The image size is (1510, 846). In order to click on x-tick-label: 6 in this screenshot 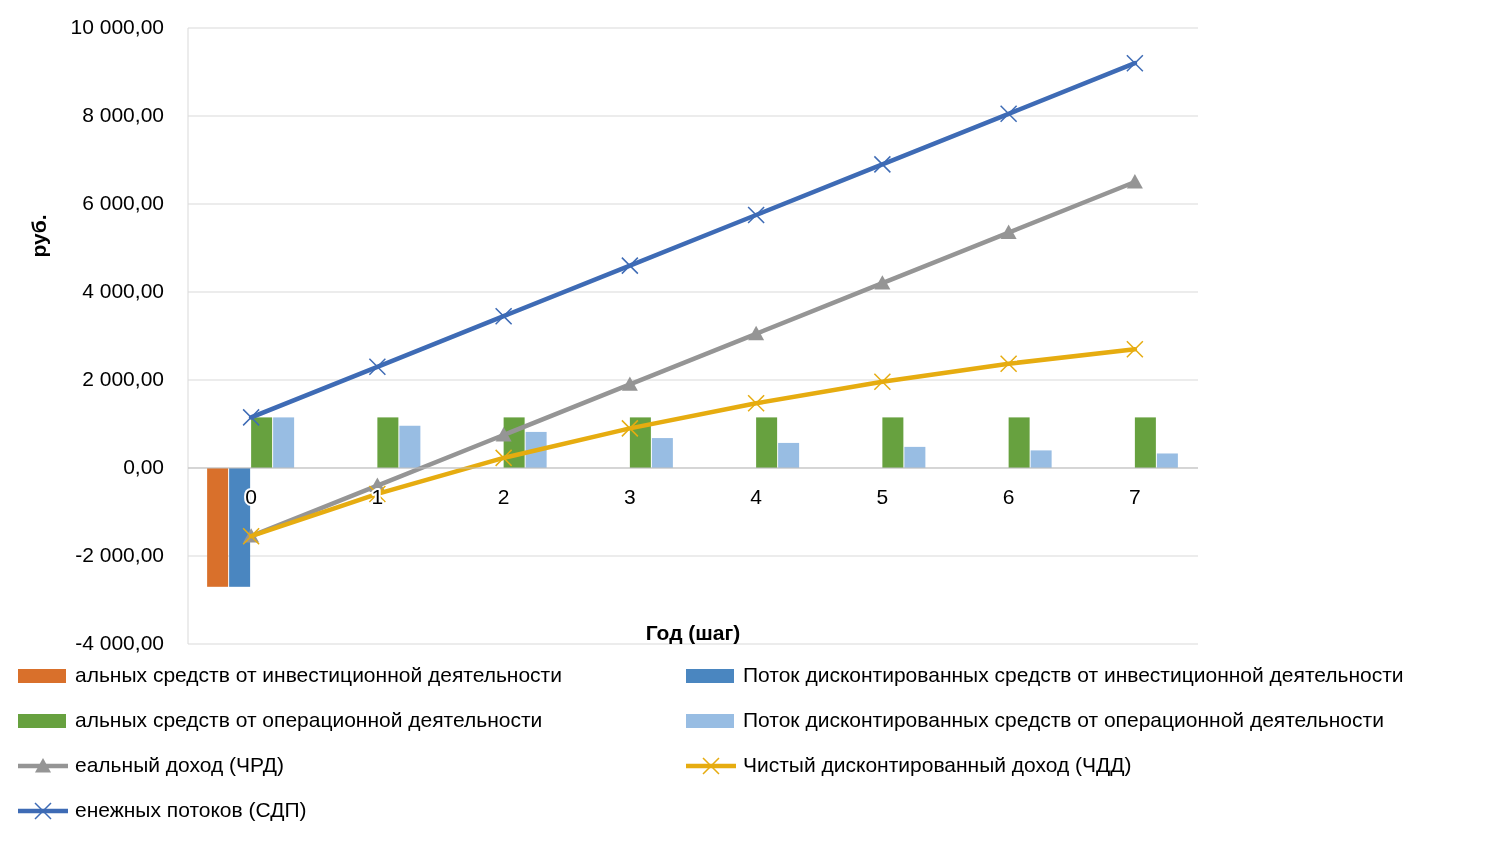, I will do `click(1008, 496)`.